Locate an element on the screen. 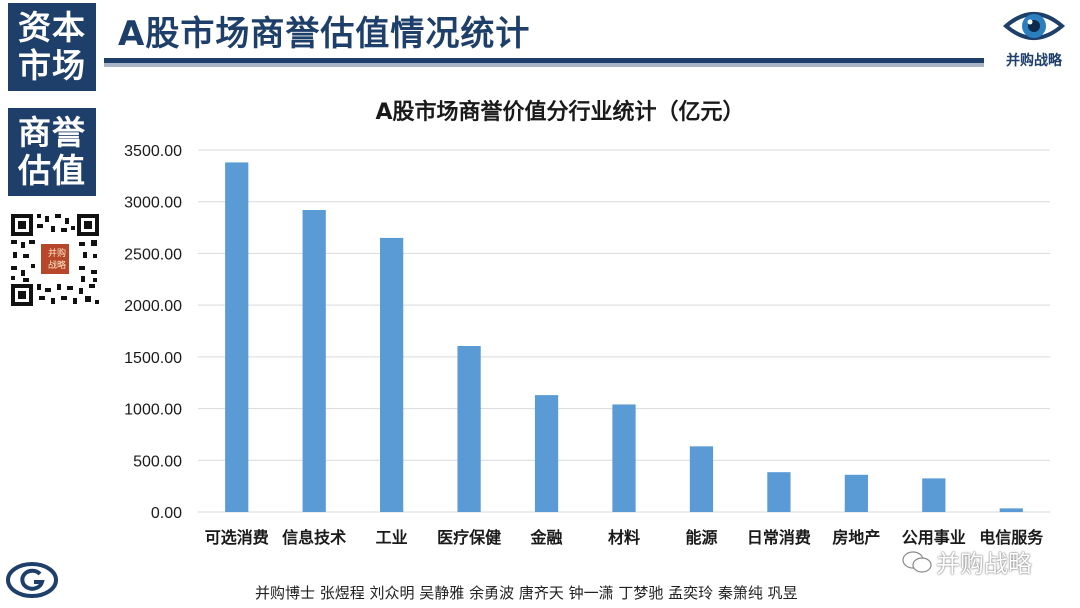  wechat-watermark: 并购战略 is located at coordinates (967, 561).